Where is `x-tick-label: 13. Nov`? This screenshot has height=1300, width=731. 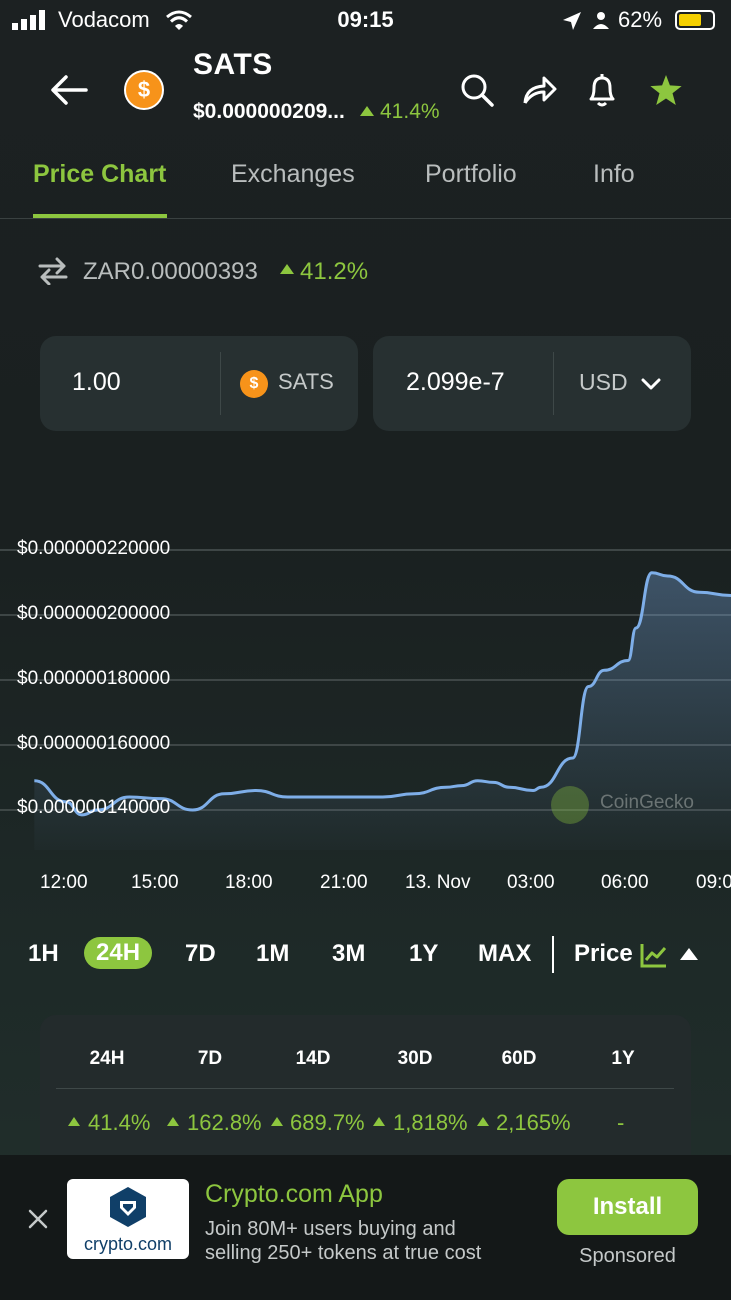
x-tick-label: 13. Nov is located at coordinates (438, 882).